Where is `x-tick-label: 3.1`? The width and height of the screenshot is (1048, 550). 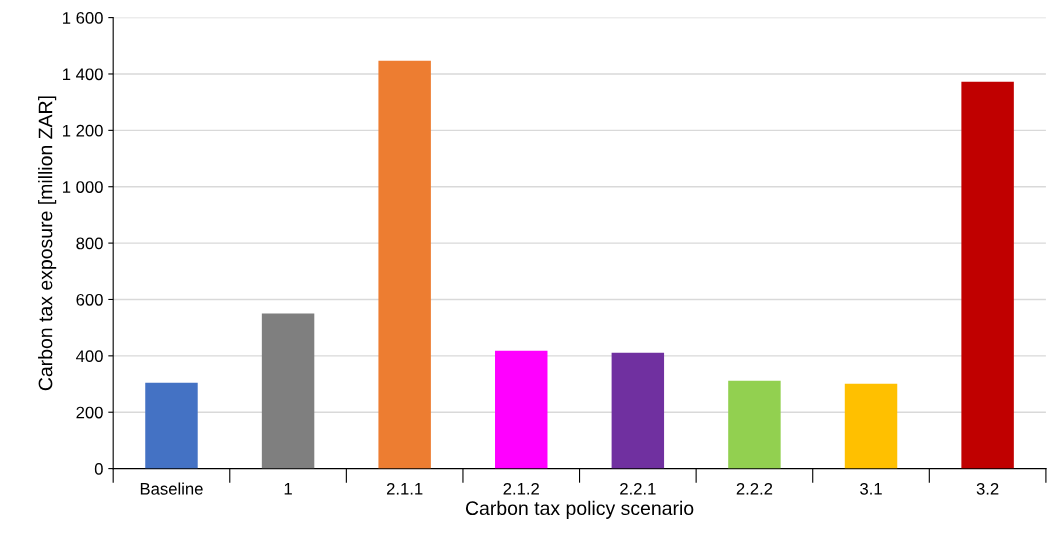
x-tick-label: 3.1 is located at coordinates (871, 488).